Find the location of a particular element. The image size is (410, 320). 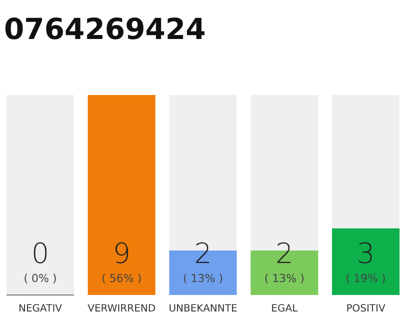

data-label: 3 is located at coordinates (365, 253).